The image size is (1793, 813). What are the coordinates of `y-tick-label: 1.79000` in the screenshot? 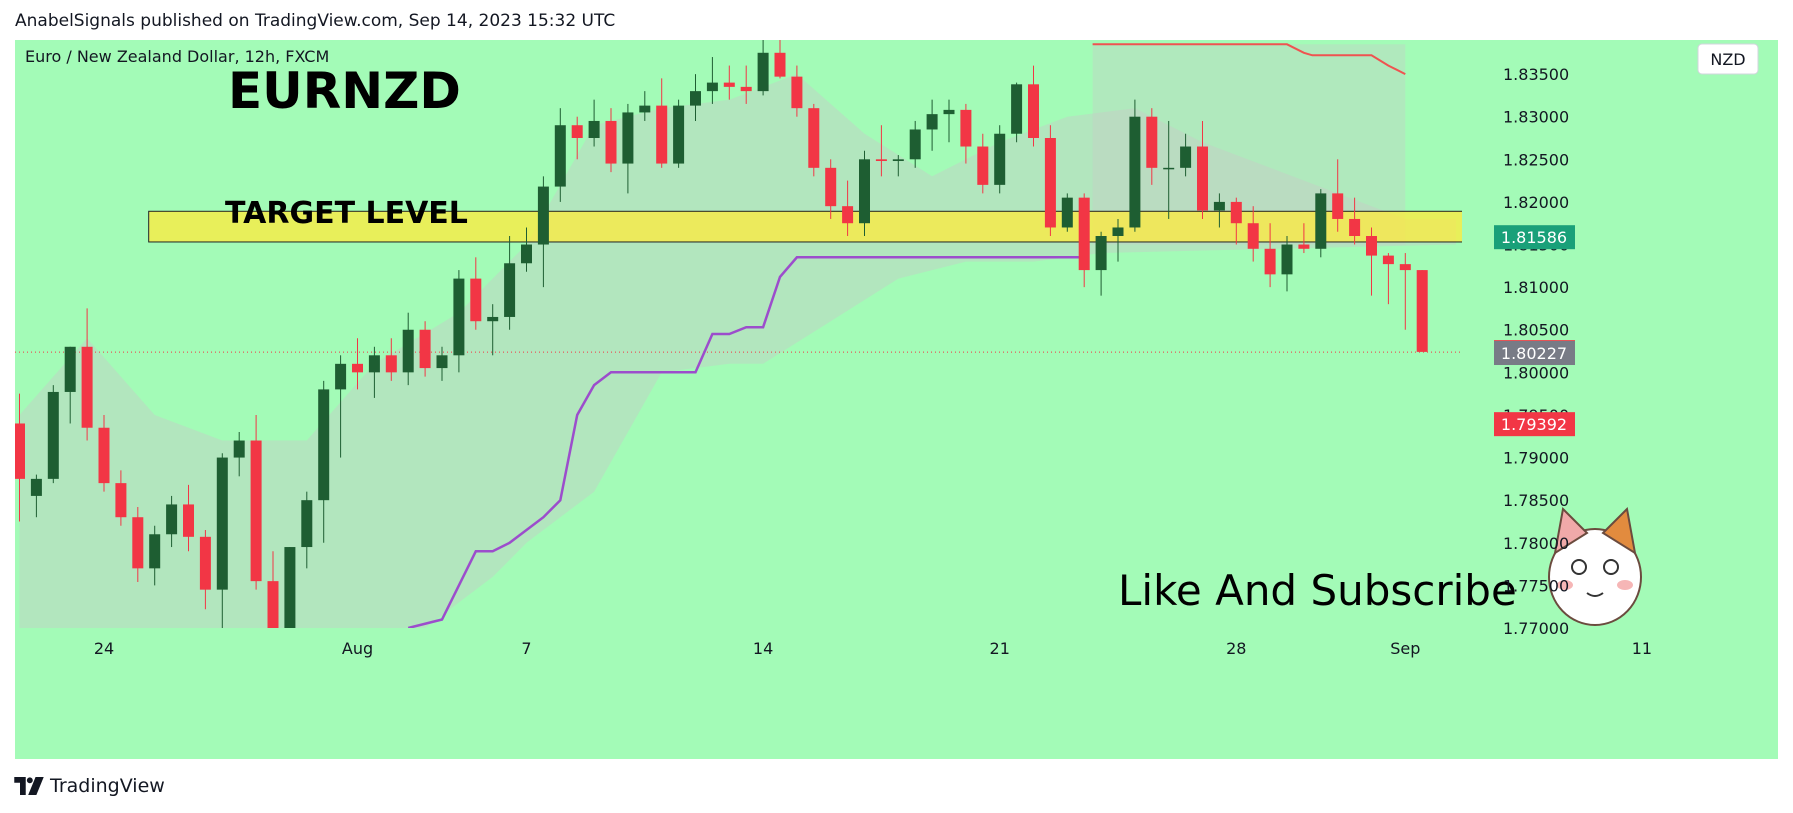 It's located at (1536, 458).